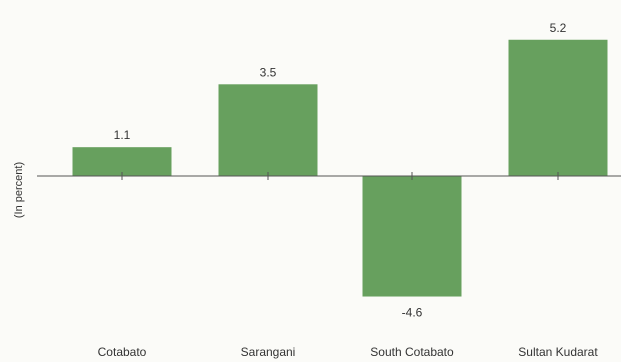 This screenshot has width=621, height=362. Describe the element at coordinates (558, 28) in the screenshot. I see `data-label: 5.2` at that location.